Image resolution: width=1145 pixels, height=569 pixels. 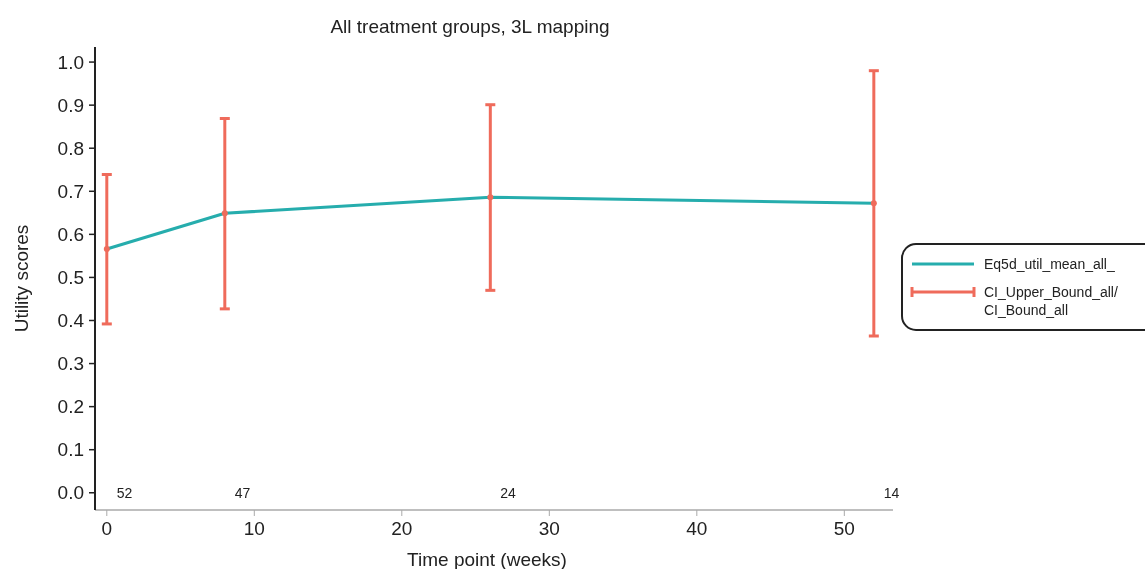 I want to click on y-axis-title: Utility scores, so click(x=21, y=278).